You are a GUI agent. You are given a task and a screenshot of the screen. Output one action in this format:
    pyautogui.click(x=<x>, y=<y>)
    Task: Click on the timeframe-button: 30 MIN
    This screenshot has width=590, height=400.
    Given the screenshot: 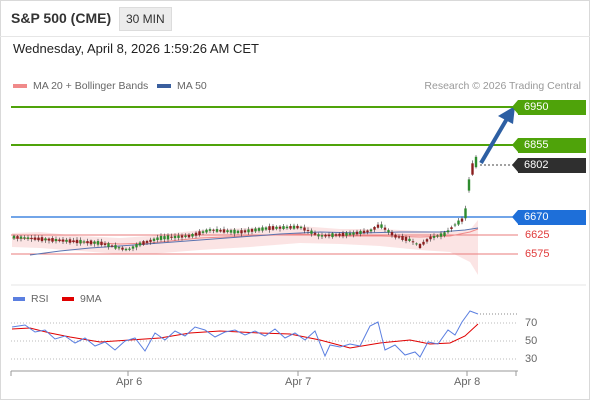 What is the action you would take?
    pyautogui.click(x=145, y=19)
    